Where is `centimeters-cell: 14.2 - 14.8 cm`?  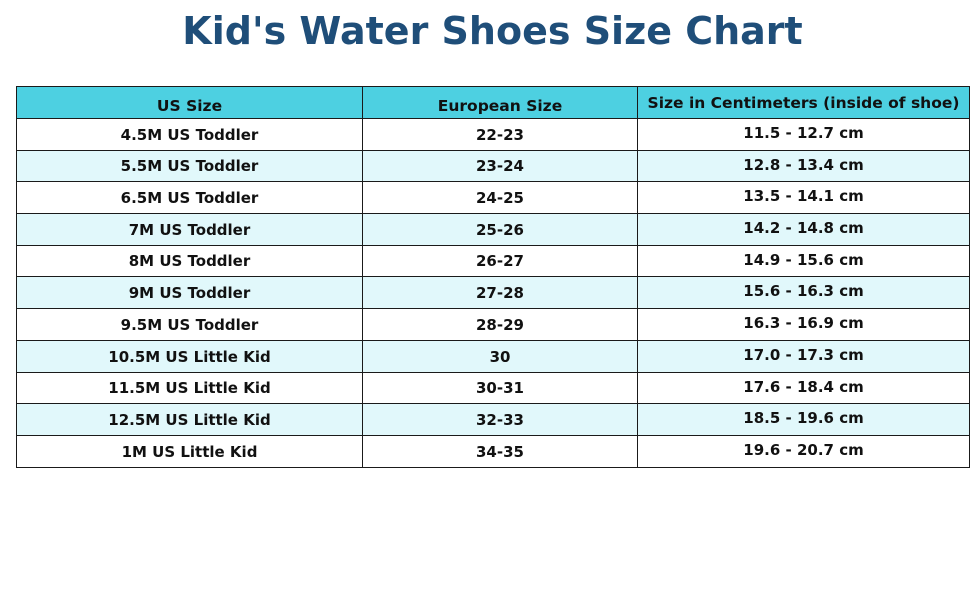
centimeters-cell: 14.2 - 14.8 cm is located at coordinates (803, 229).